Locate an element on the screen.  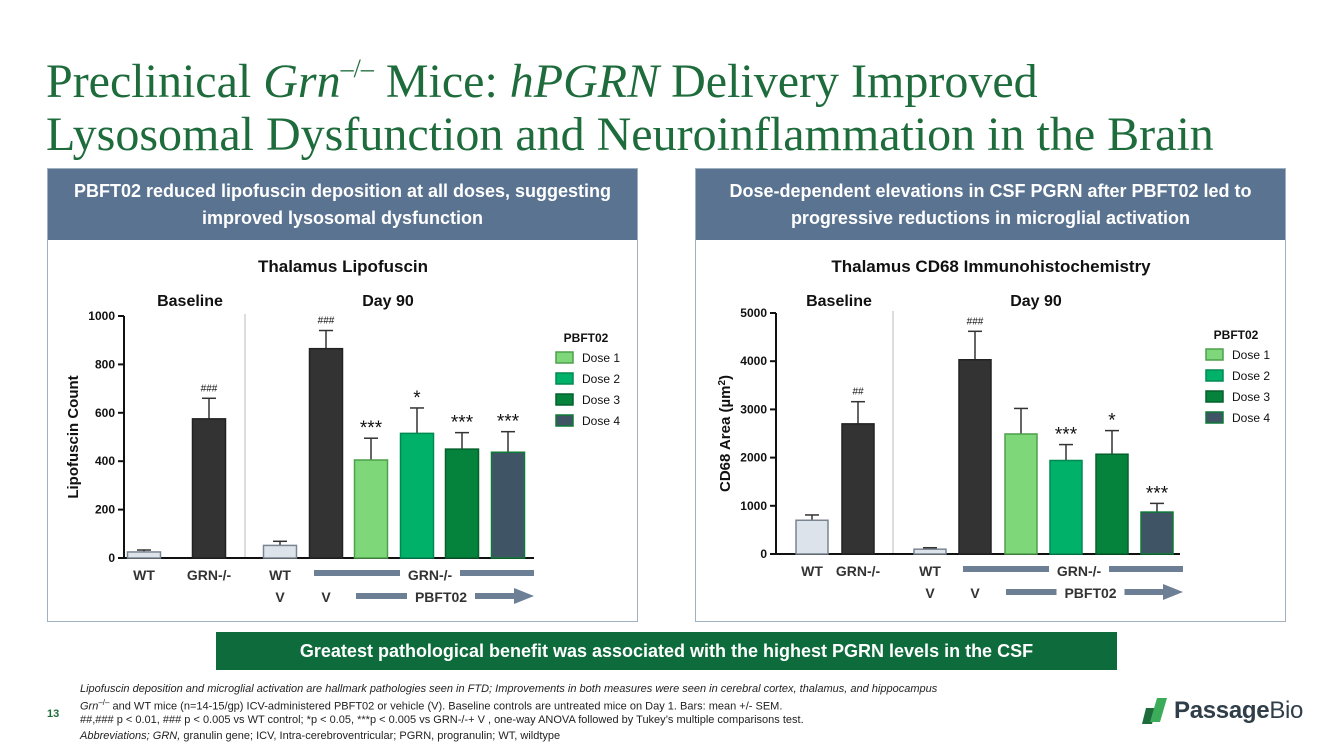
y-tick-label: 5000 is located at coordinates (753, 313).